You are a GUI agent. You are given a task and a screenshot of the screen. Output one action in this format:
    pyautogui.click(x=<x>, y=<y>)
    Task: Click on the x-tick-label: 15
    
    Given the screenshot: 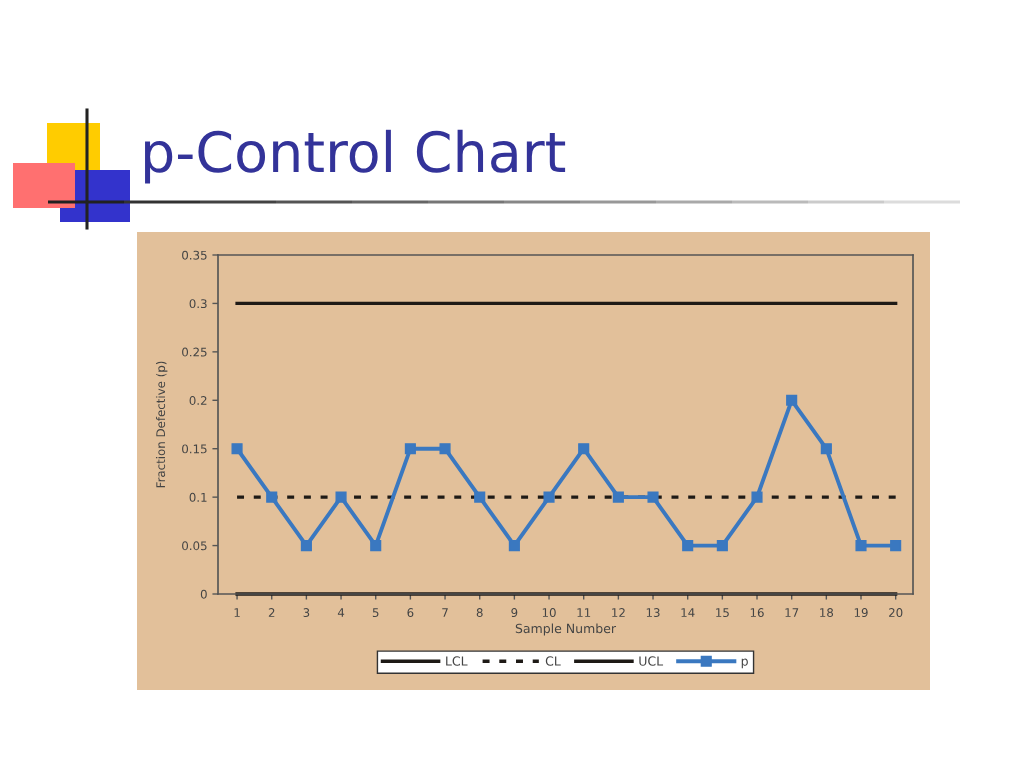 What is the action you would take?
    pyautogui.click(x=722, y=613)
    